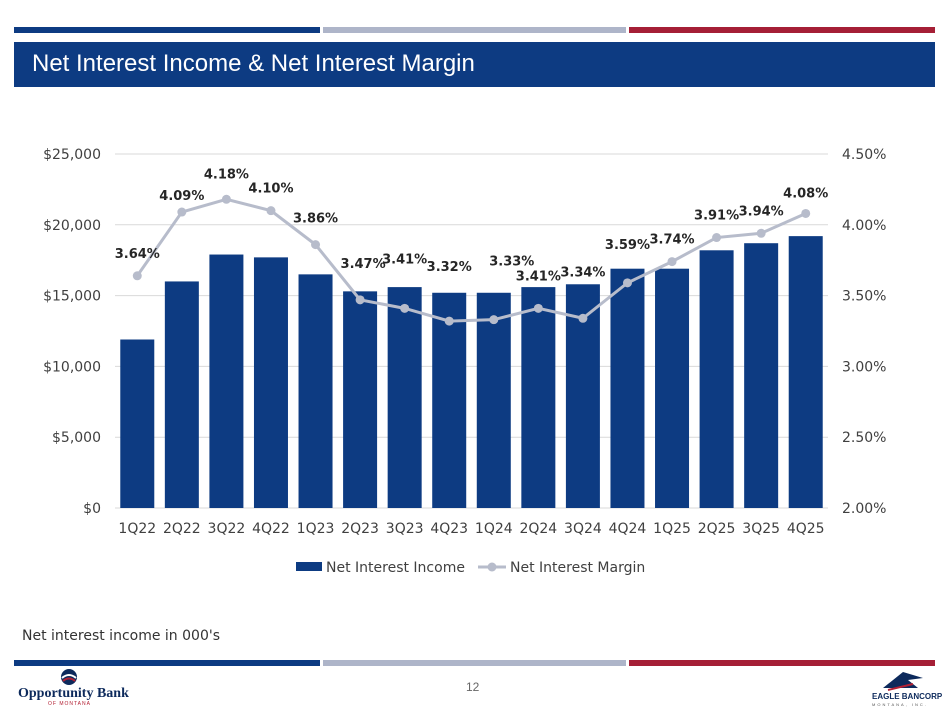 This screenshot has height=712, width=950. What do you see at coordinates (449, 529) in the screenshot?
I see `x-tick-label: 4Q23` at bounding box center [449, 529].